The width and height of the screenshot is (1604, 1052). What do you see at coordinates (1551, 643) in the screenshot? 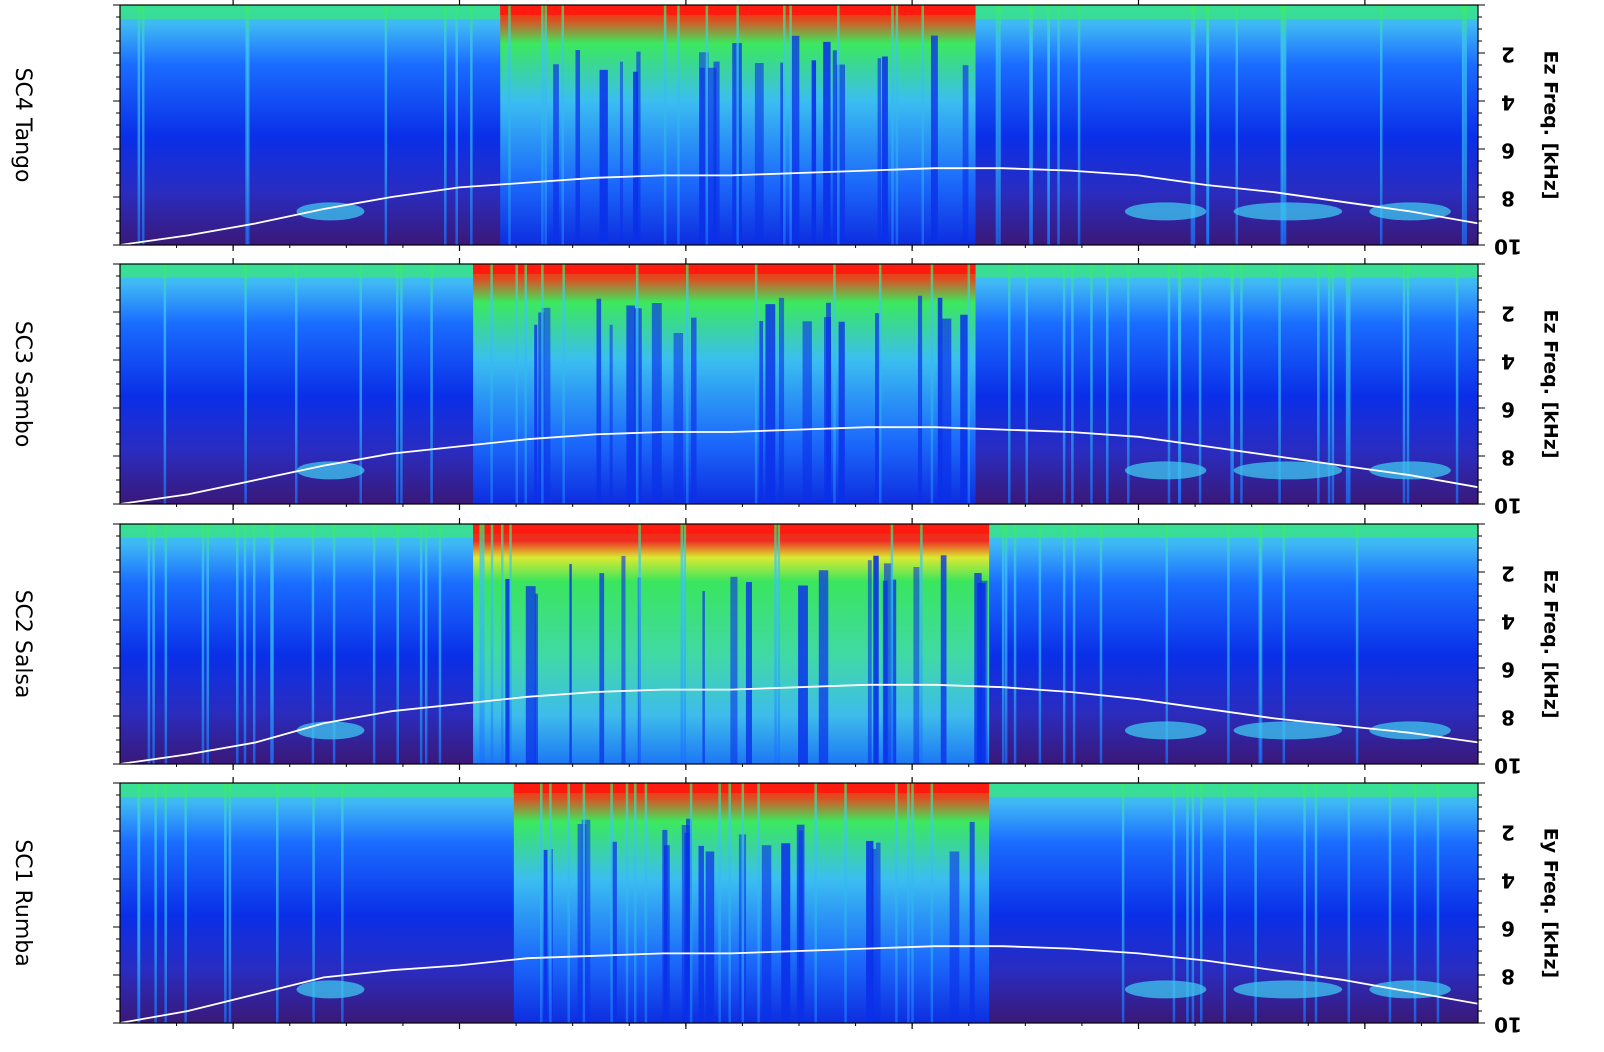
I see `y-axis-label: Ez Freq. [kHz]` at bounding box center [1551, 643].